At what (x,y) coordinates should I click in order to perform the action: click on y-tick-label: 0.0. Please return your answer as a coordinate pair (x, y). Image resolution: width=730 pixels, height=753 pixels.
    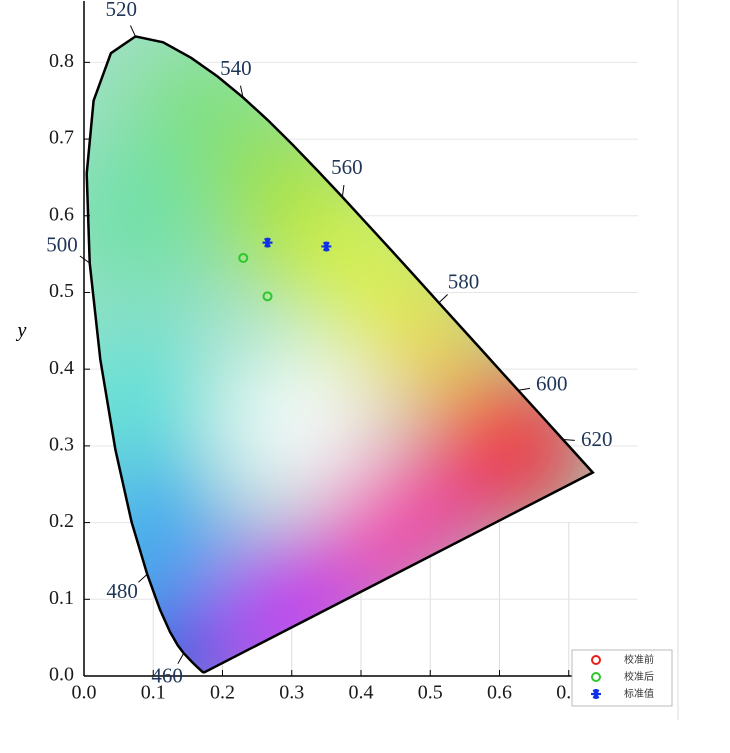
    Looking at the image, I should click on (61, 675).